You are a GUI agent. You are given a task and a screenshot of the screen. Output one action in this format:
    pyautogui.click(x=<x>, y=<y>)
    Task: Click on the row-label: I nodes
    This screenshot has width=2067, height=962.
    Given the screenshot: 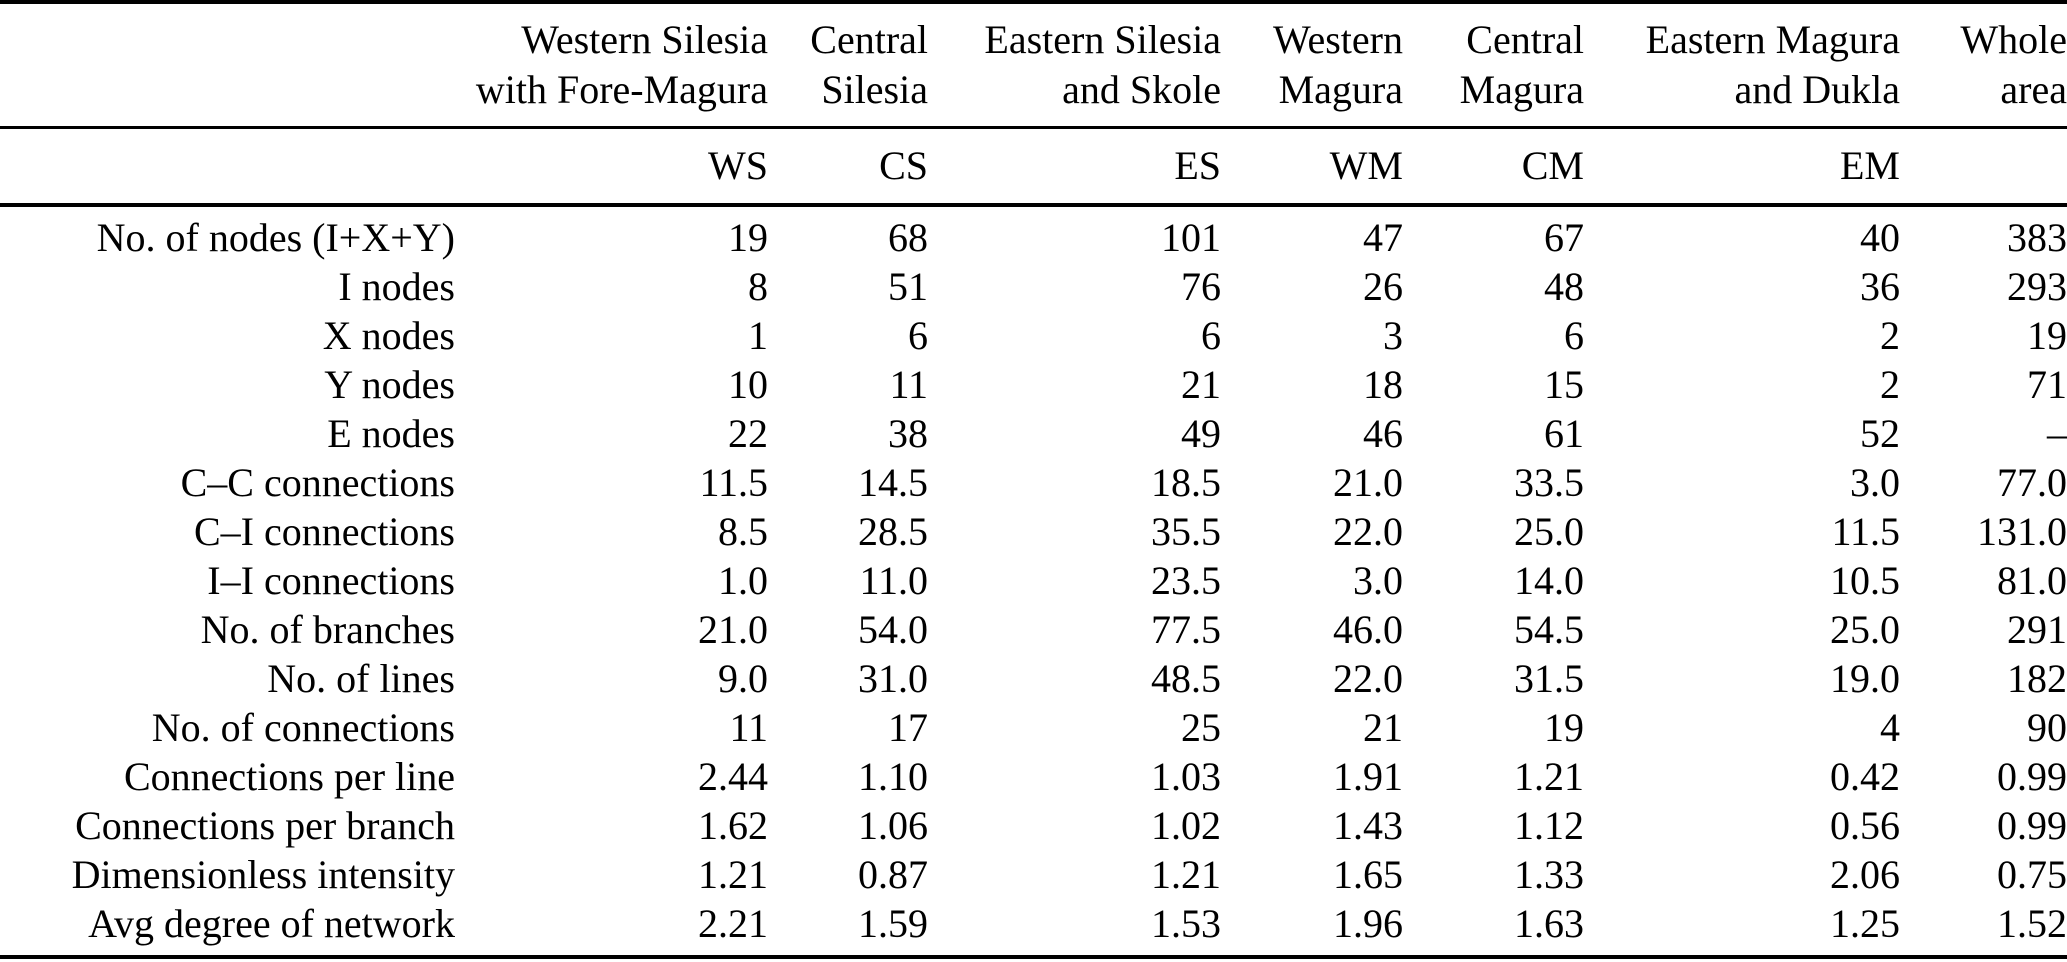 What is the action you would take?
    pyautogui.click(x=396, y=286)
    